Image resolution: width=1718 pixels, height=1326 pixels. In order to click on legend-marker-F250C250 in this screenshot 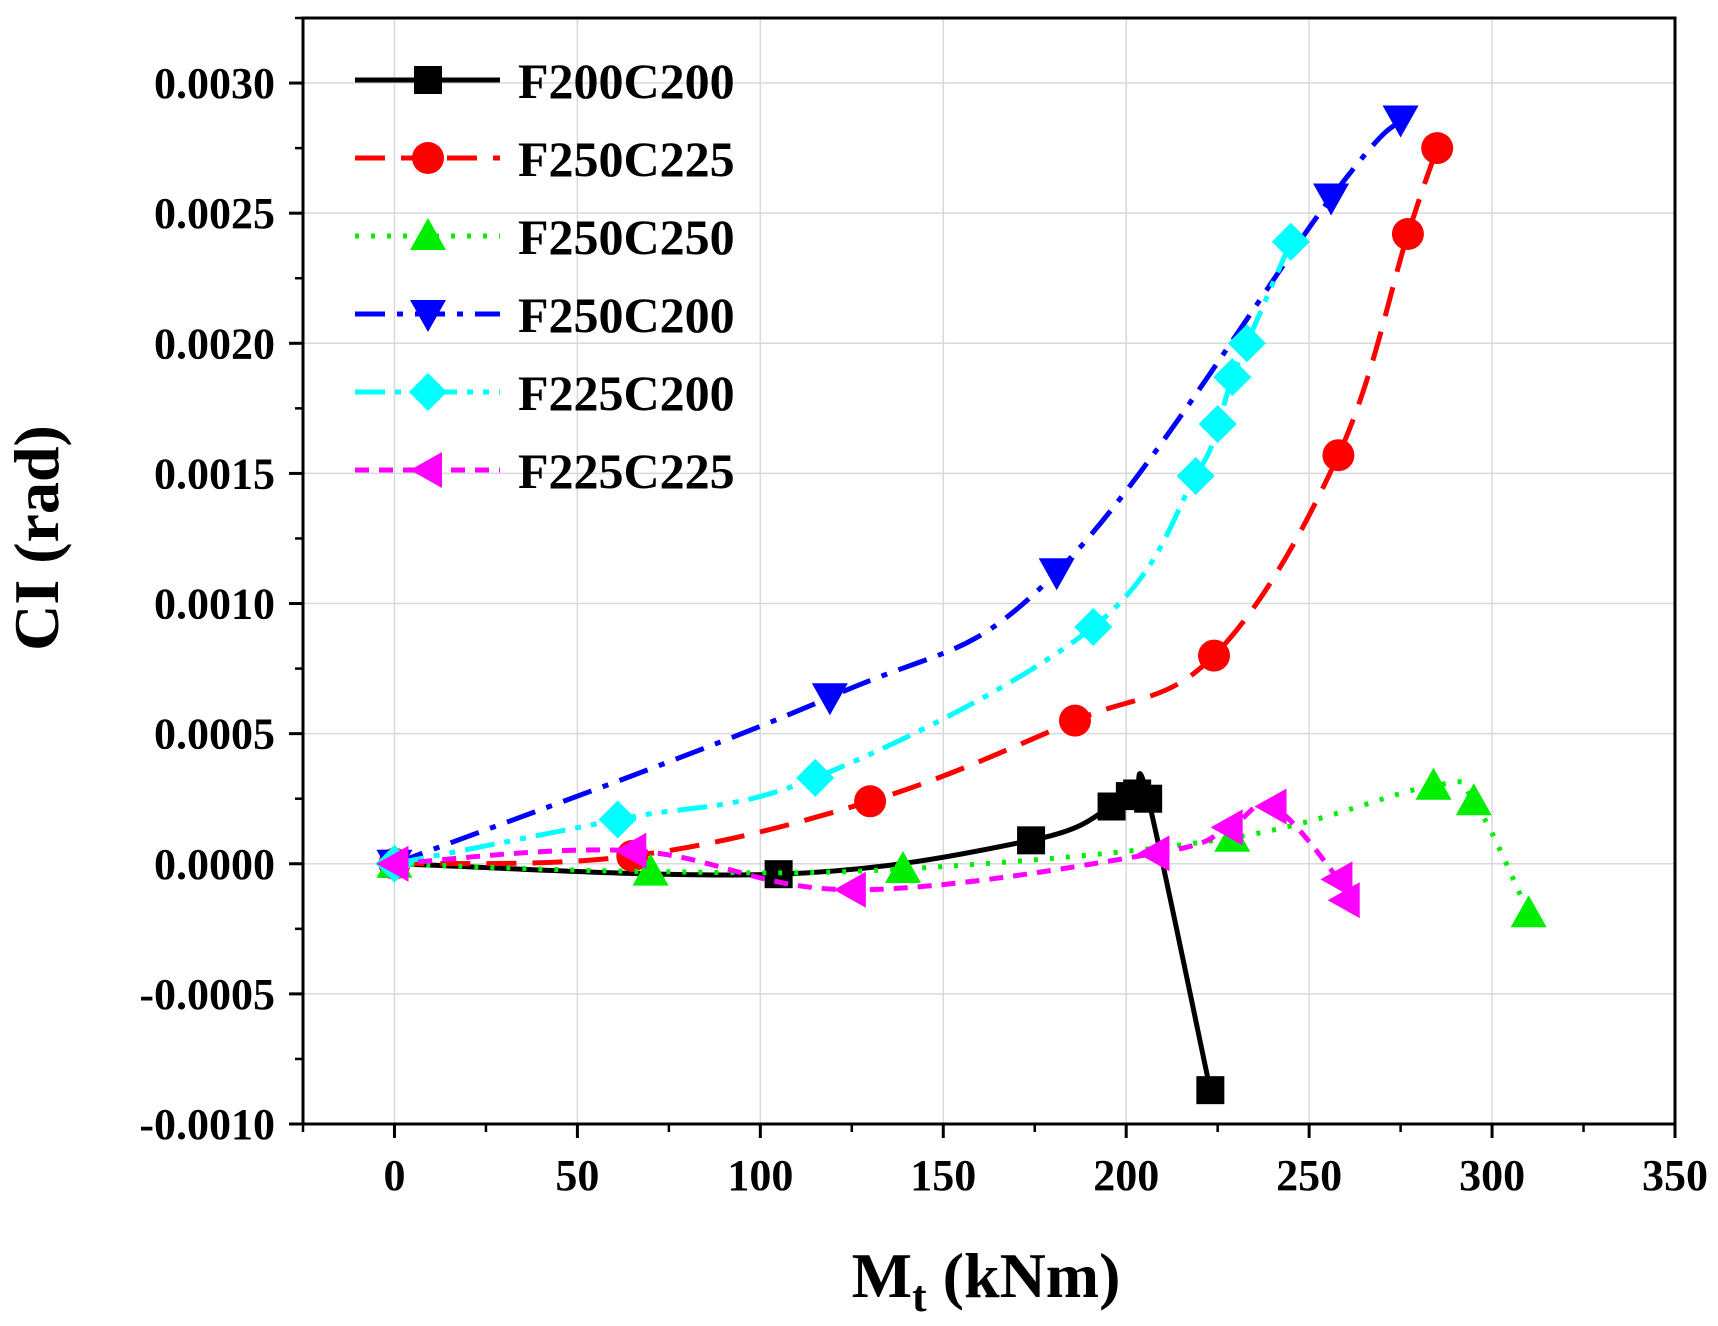, I will do `click(428, 234)`.